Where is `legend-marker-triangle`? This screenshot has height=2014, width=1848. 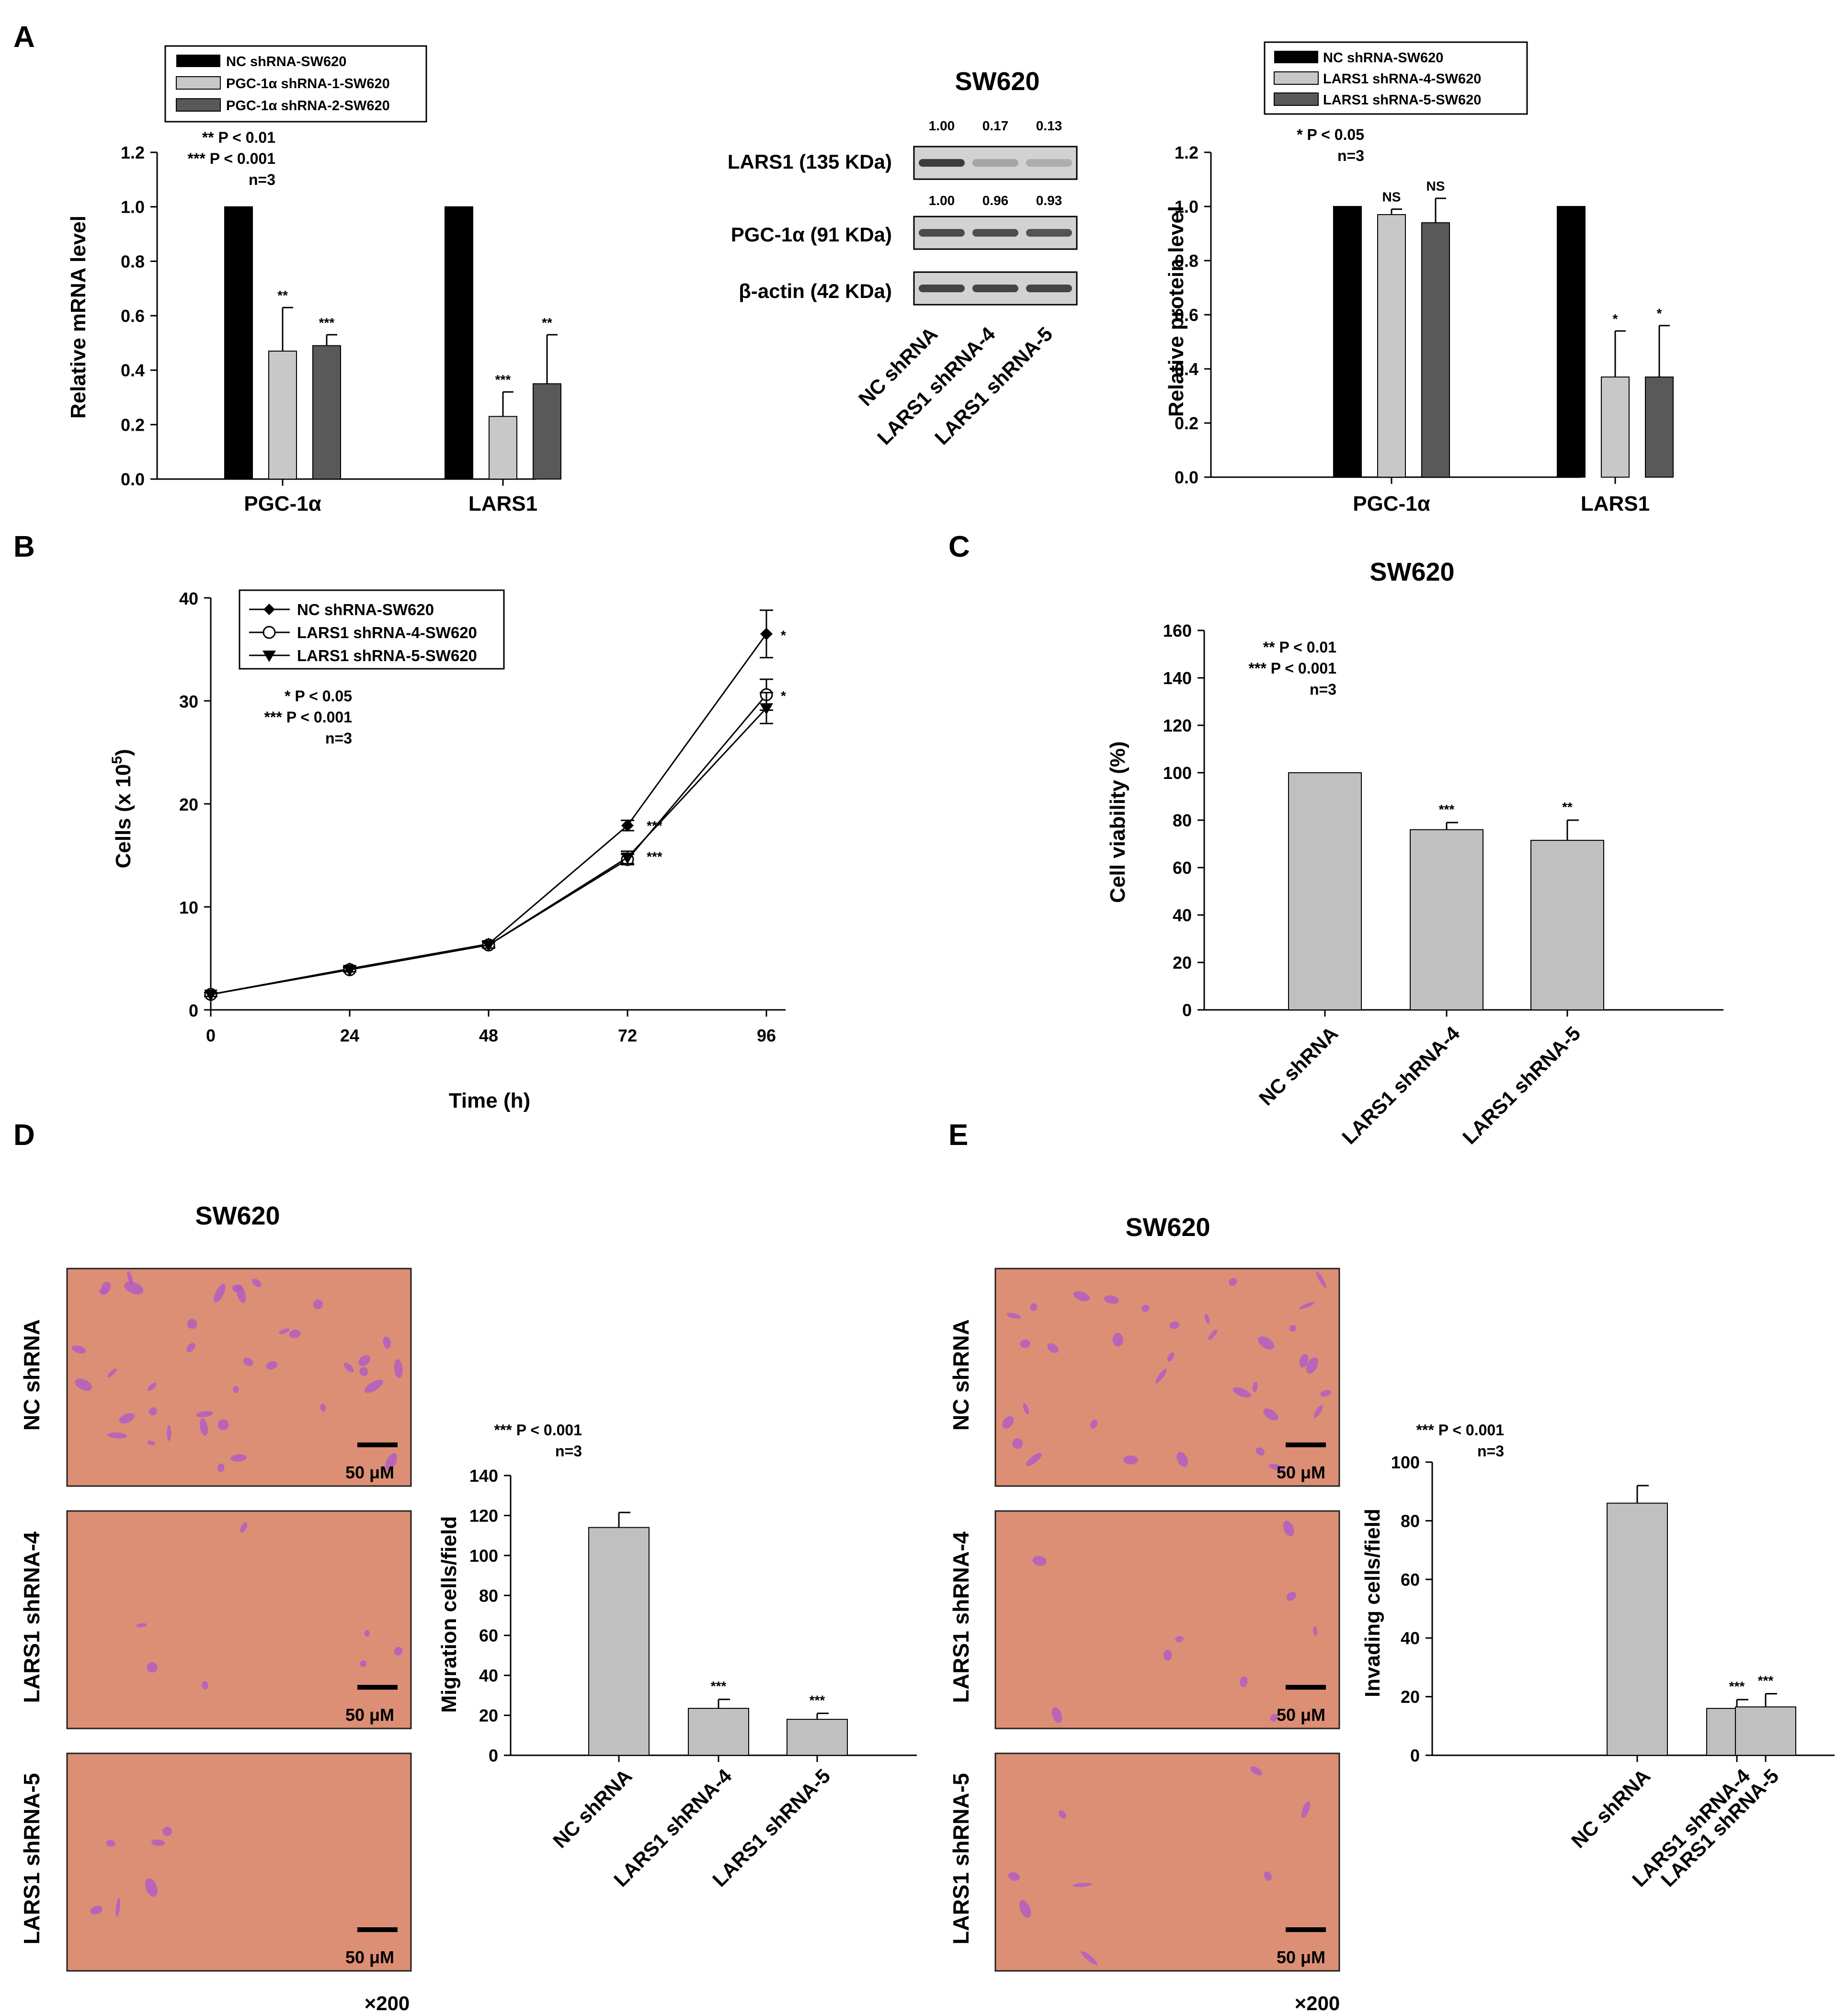
legend-marker-triangle is located at coordinates (269, 656).